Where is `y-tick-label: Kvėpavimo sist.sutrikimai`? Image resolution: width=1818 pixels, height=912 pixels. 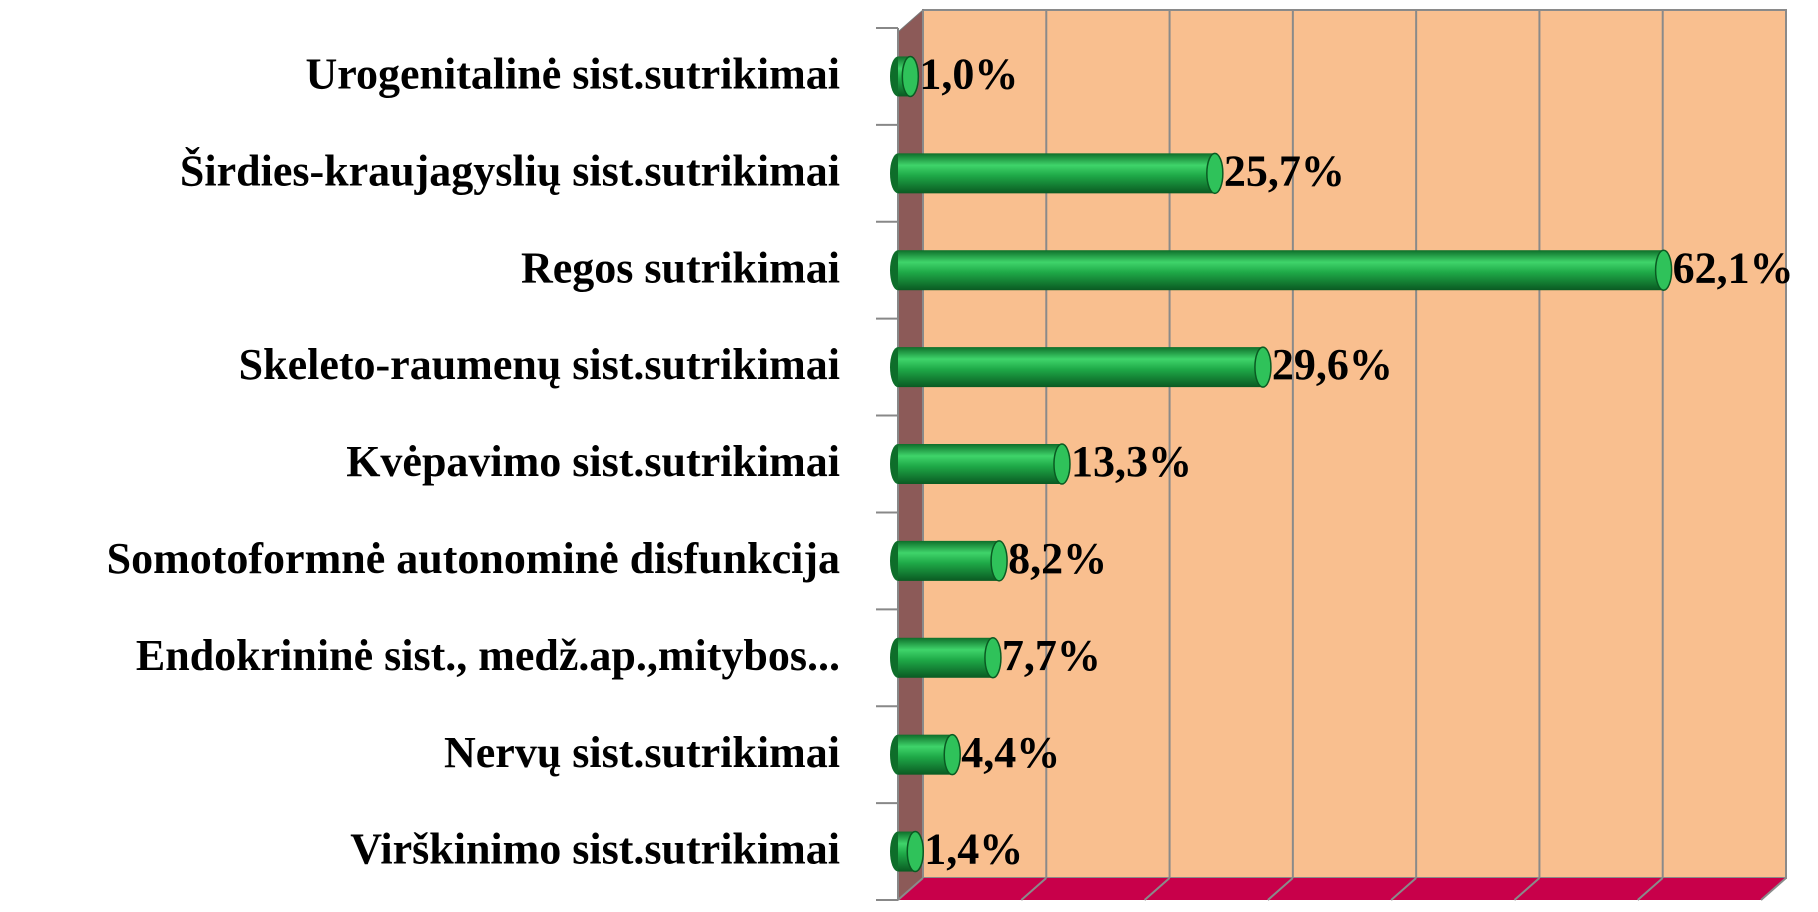
y-tick-label: Kvėpavimo sist.sutrikimai is located at coordinates (593, 461).